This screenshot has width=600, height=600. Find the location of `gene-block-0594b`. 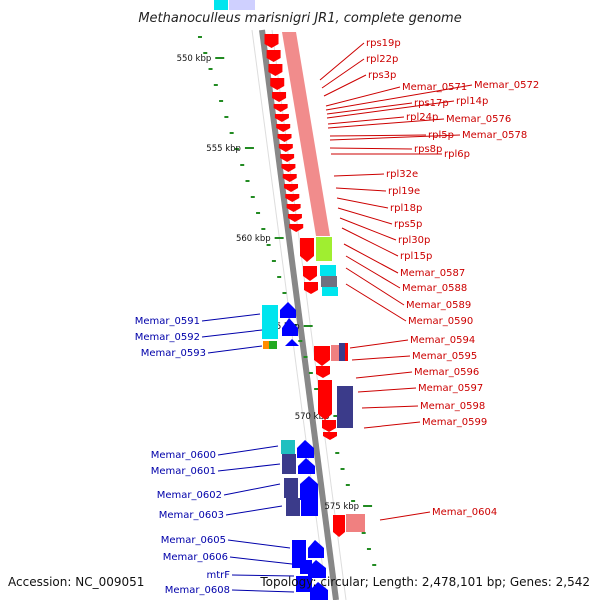

gene-block-0594b is located at coordinates (335, 353).